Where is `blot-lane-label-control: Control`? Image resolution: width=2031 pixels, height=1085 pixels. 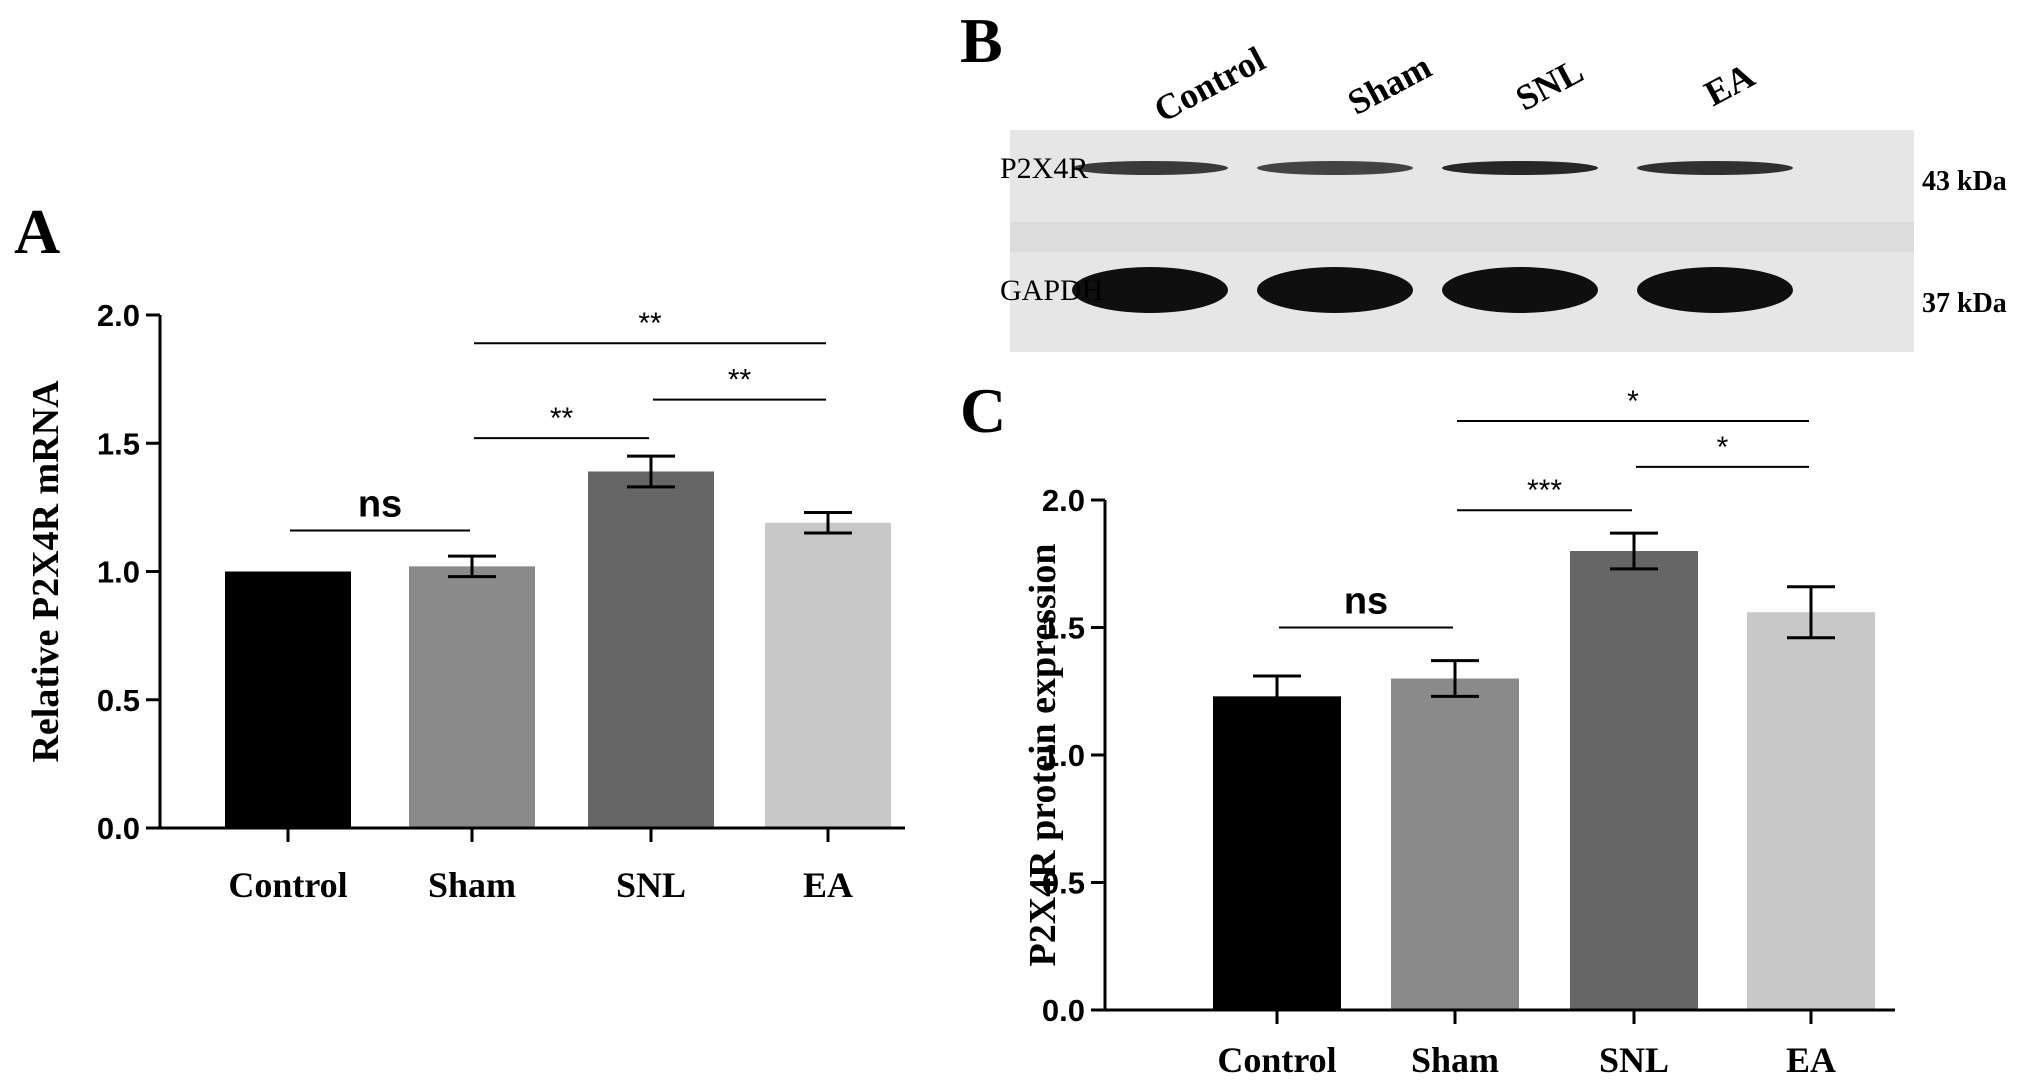 blot-lane-label-control: Control is located at coordinates (1209, 84).